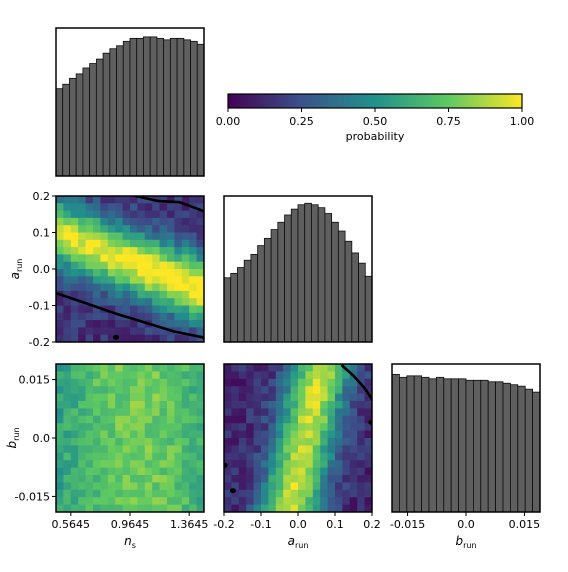 The width and height of the screenshot is (568, 572). What do you see at coordinates (298, 524) in the screenshot?
I see `arun-axis-xtick-label: 0.0` at bounding box center [298, 524].